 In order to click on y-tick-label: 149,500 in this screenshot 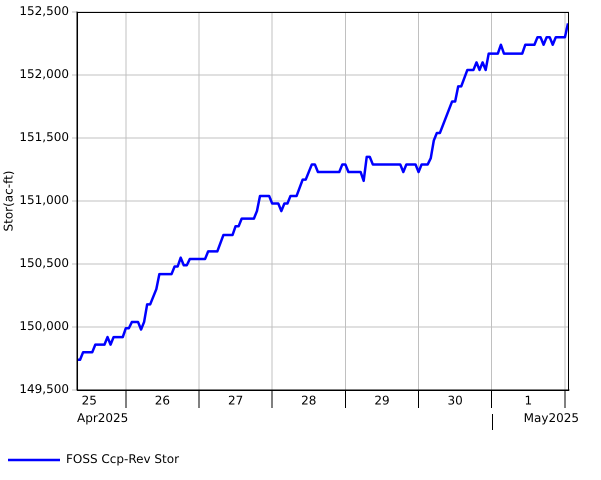, I will do `click(44, 389)`.